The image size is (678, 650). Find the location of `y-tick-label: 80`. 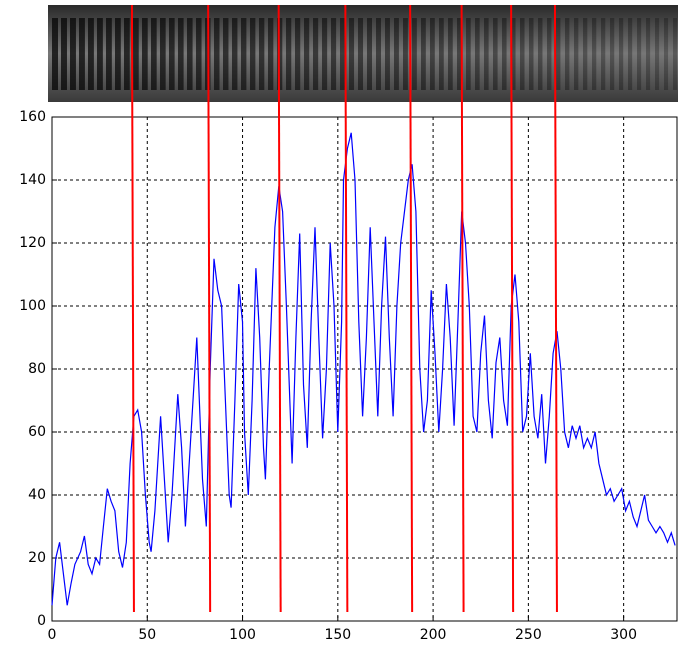

y-tick-label: 80 is located at coordinates (37, 369).